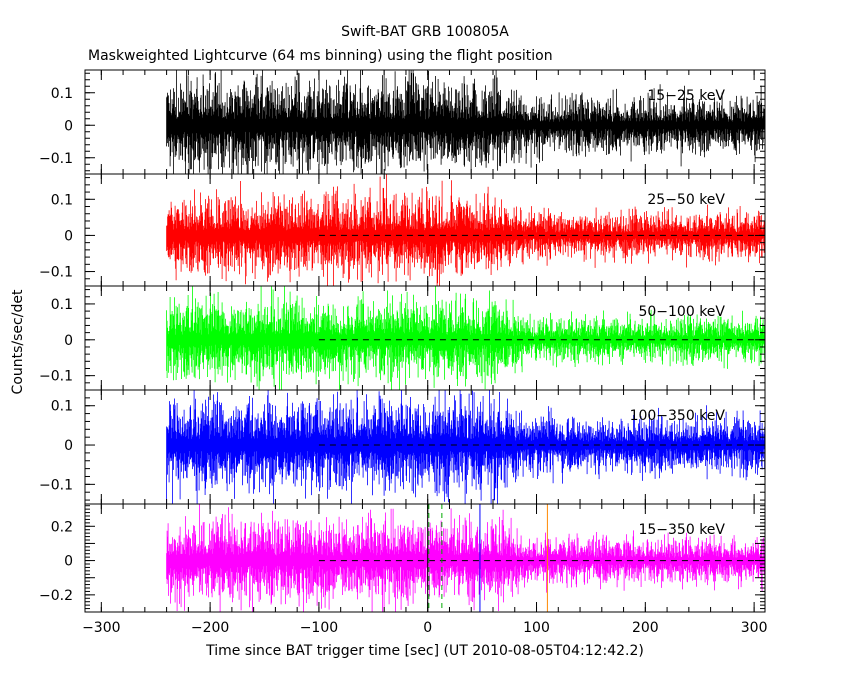 Image resolution: width=850 pixels, height=680 pixels. I want to click on band-label: 15−25 keV, so click(686, 96).